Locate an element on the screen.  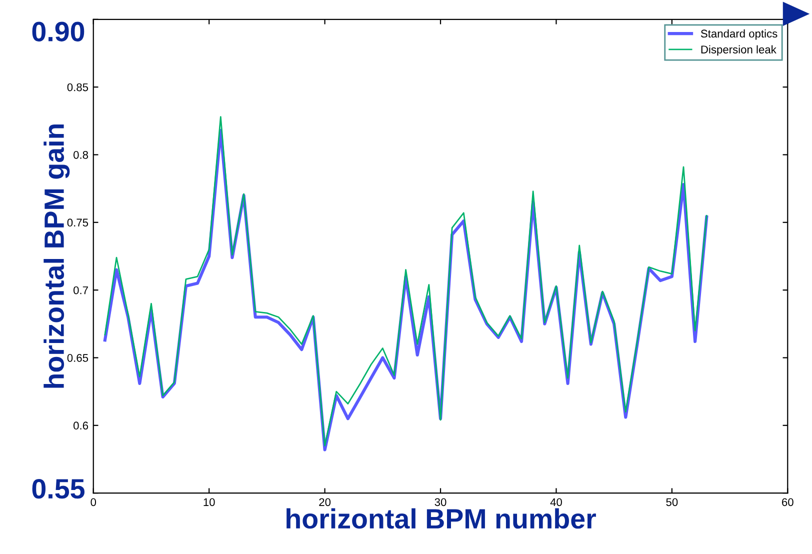
x-tick-label: 60 is located at coordinates (788, 502).